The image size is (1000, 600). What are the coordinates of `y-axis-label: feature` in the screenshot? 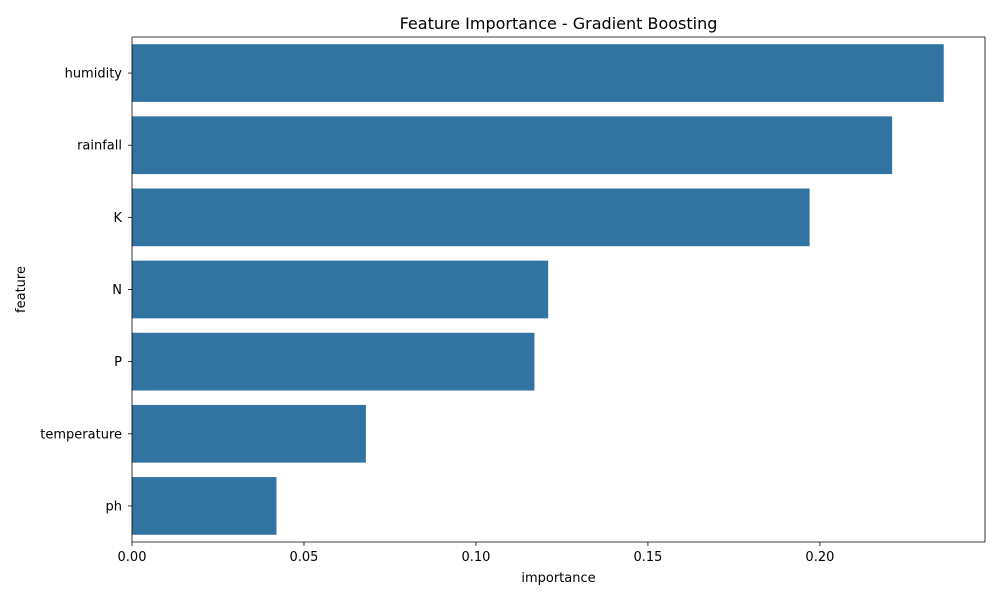 It's located at (21, 289).